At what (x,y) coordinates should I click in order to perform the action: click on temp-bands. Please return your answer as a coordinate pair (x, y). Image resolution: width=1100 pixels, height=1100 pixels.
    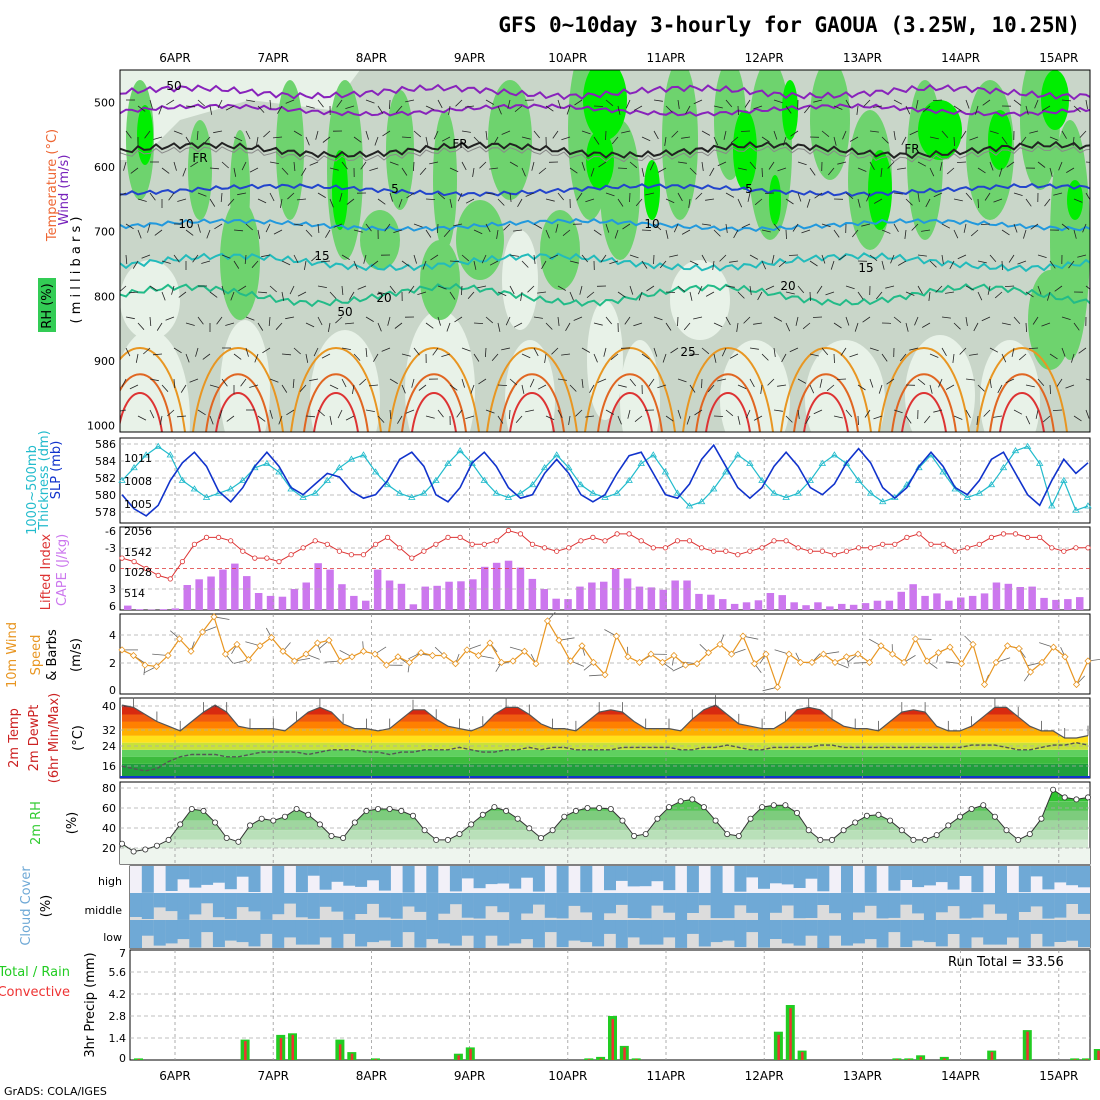
    Looking at the image, I should click on (605, 741).